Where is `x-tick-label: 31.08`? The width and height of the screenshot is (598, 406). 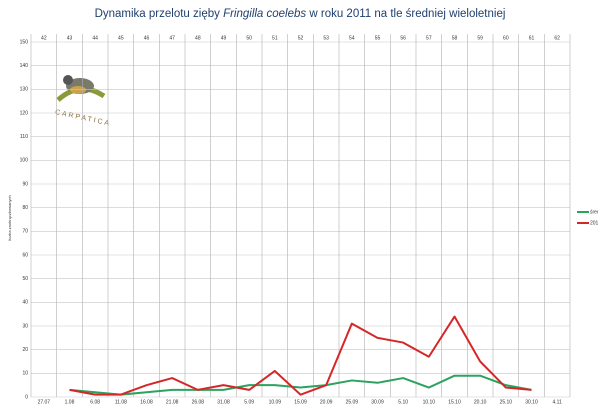
x-tick-label: 31.08 is located at coordinates (223, 402).